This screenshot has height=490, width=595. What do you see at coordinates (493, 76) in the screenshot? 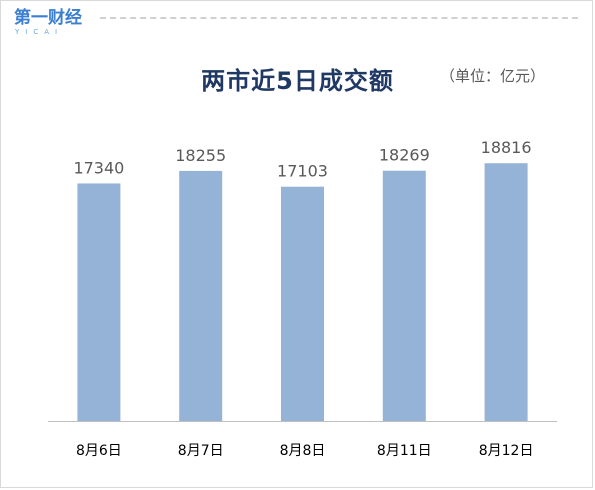
I see `unit-label: （单位：亿元）` at bounding box center [493, 76].